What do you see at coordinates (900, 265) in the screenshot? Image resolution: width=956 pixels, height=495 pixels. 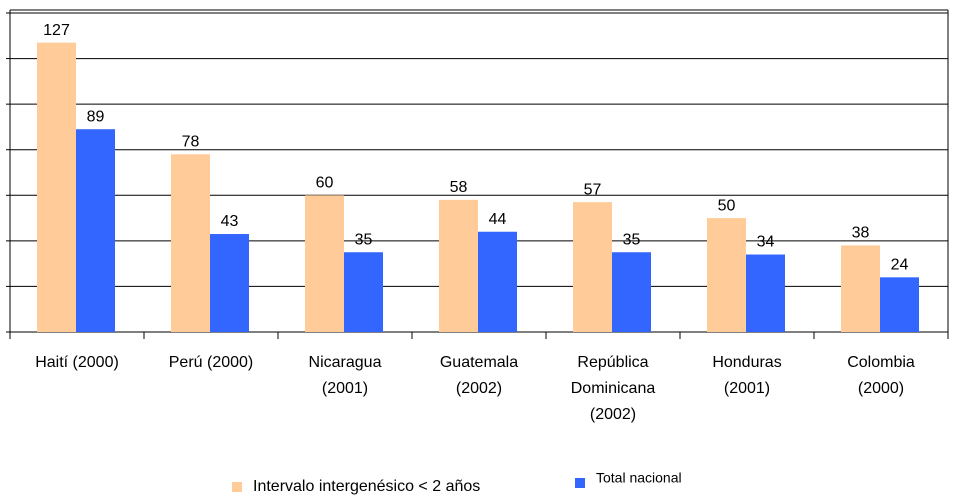 I see `value-label: 24` at bounding box center [900, 265].